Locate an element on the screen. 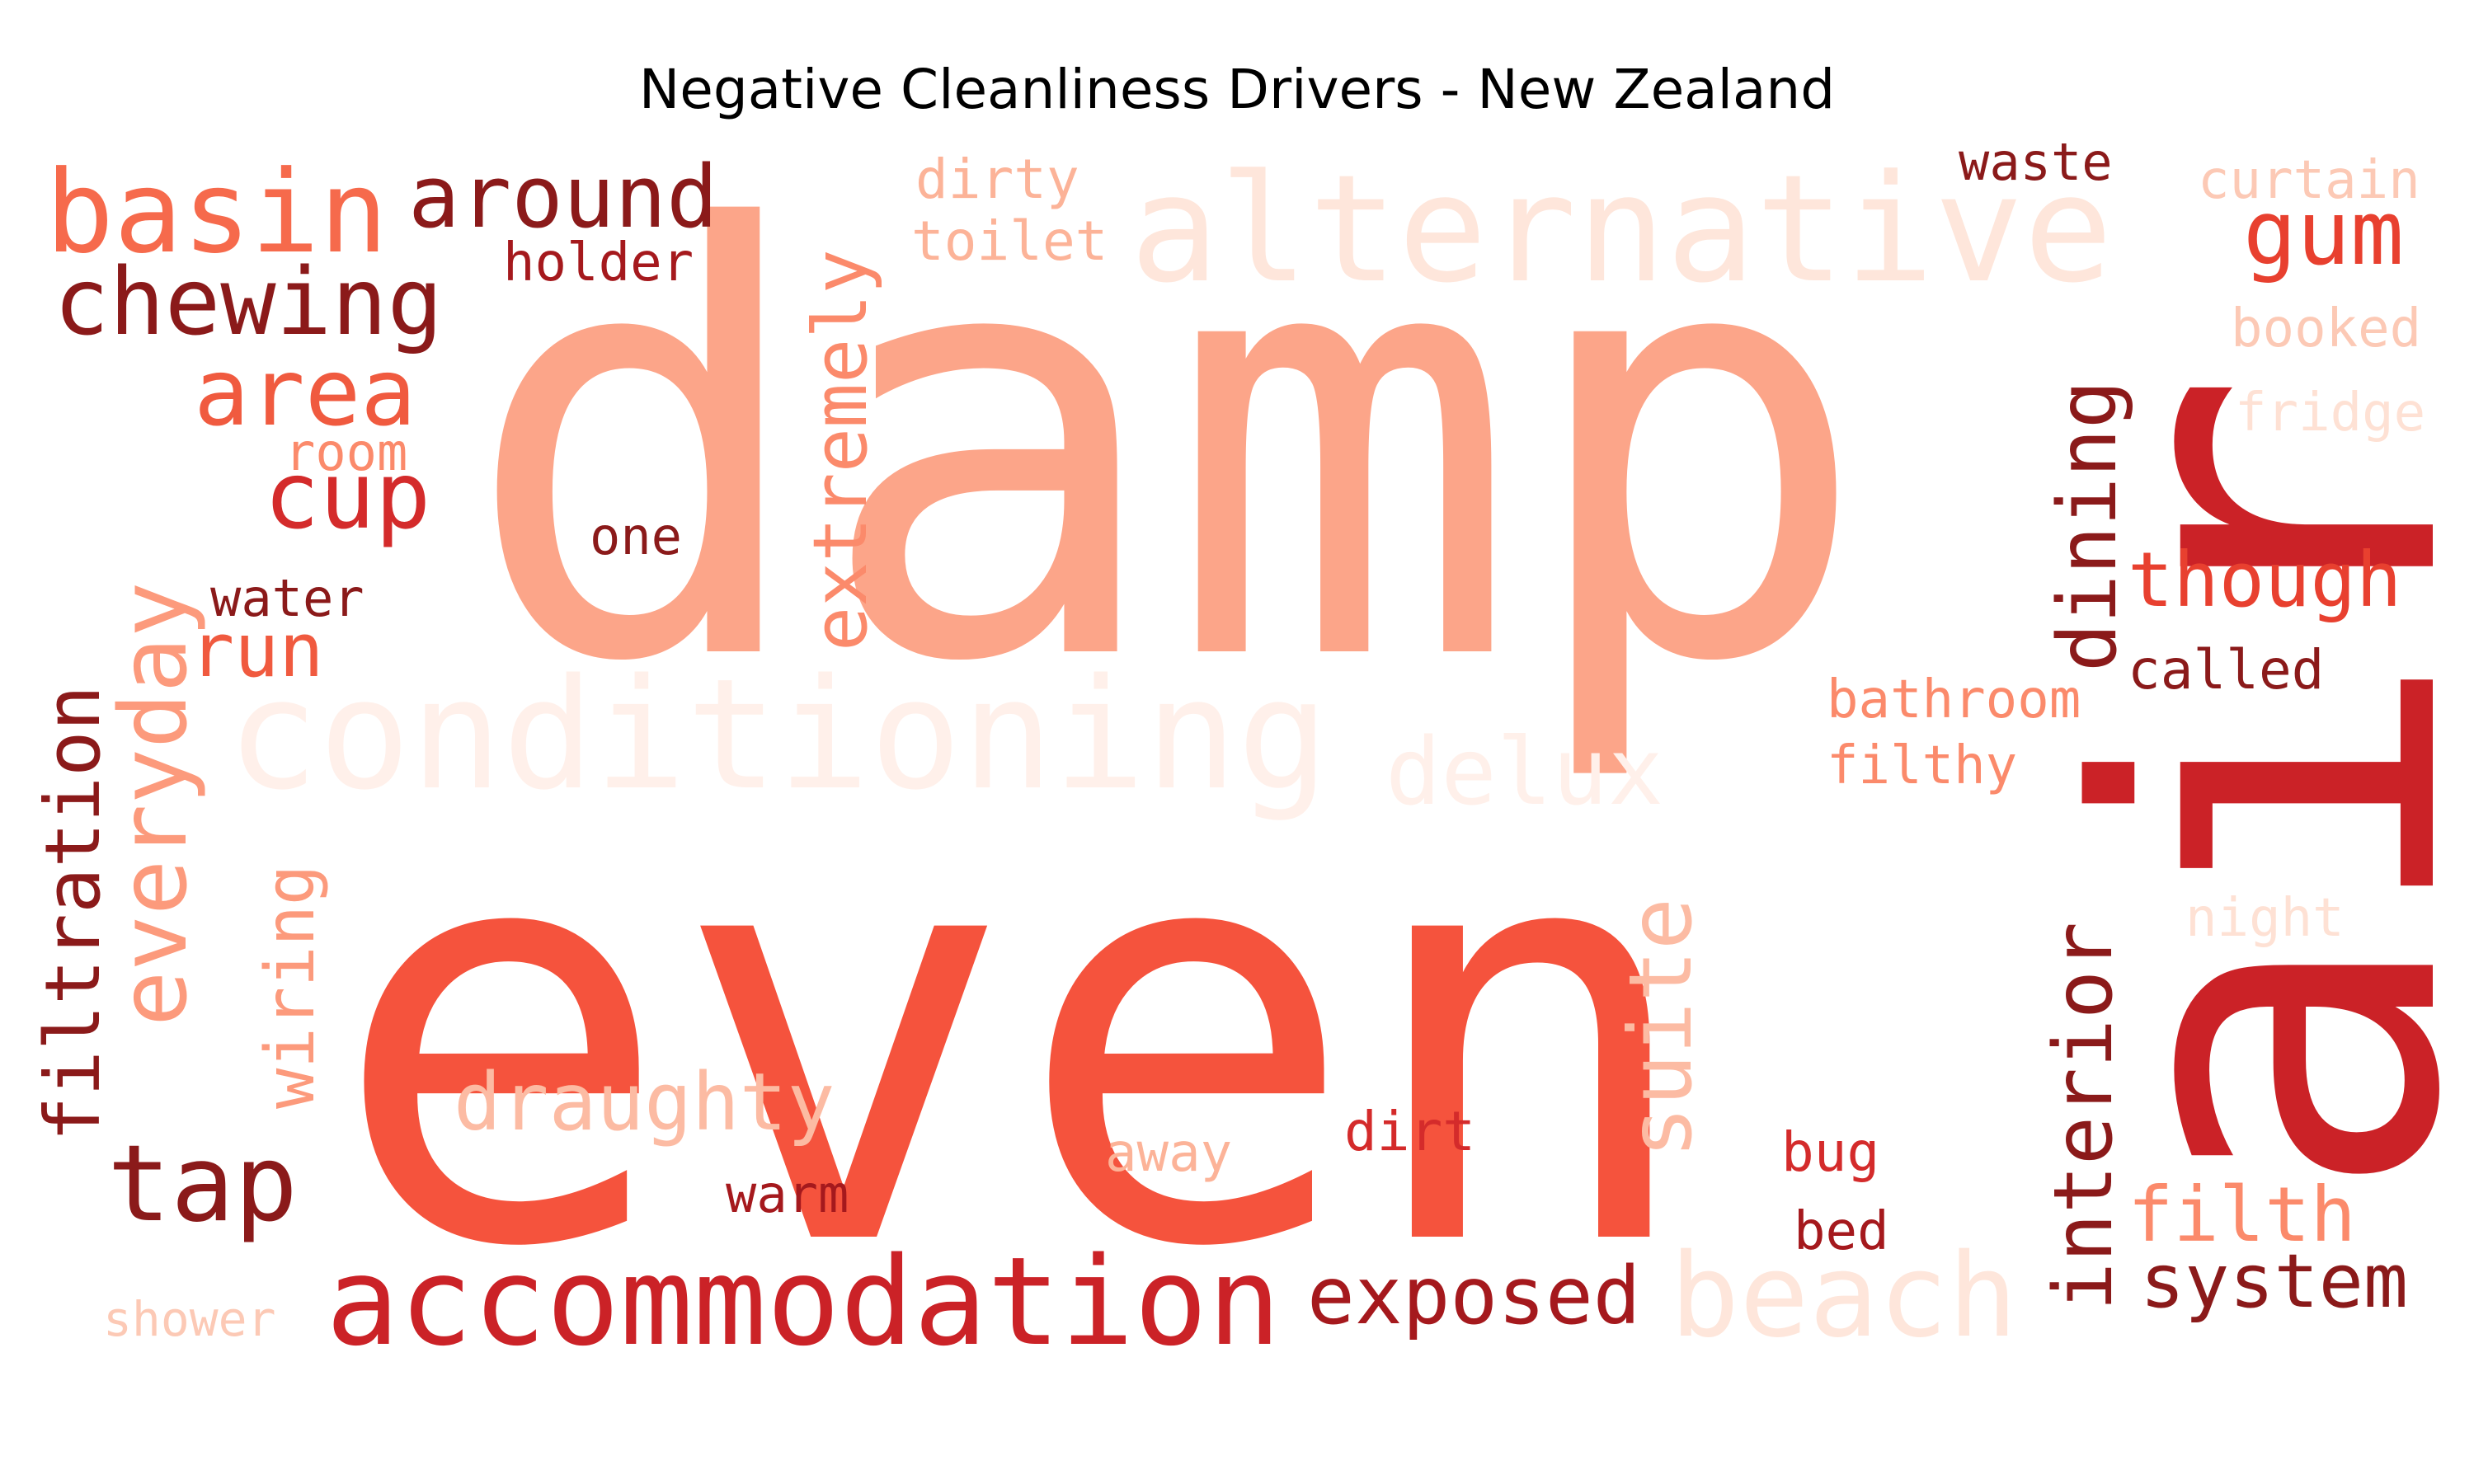 The image size is (2474, 1484). word-one: one is located at coordinates (636, 536).